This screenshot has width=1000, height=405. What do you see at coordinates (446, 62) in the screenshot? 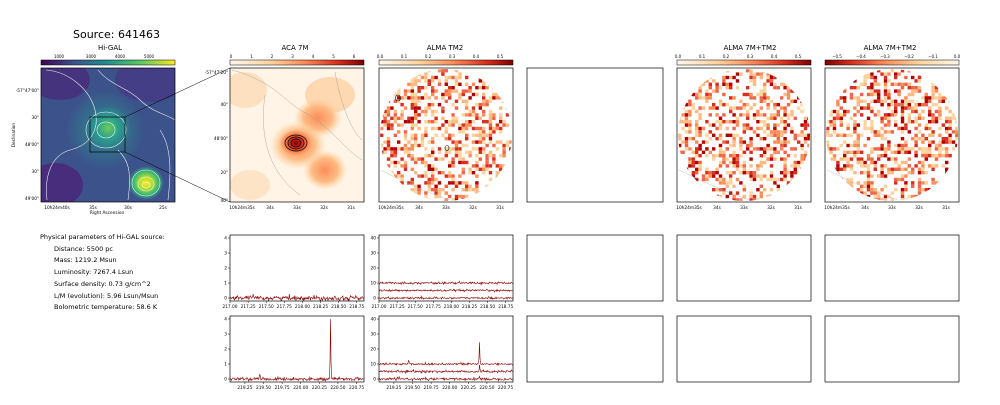
I see `almatm2-colorbar` at bounding box center [446, 62].